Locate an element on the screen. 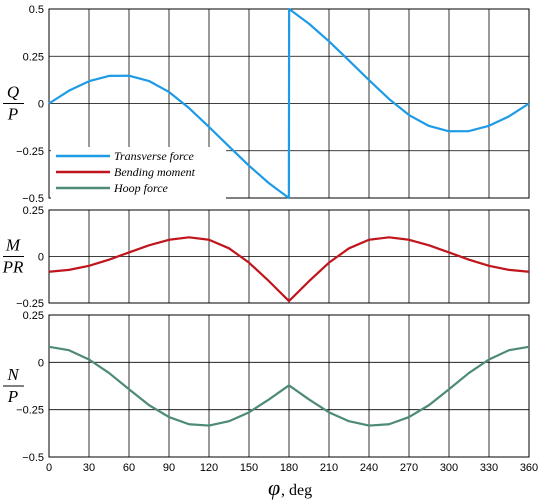  x-tick-label: 300 is located at coordinates (449, 468).